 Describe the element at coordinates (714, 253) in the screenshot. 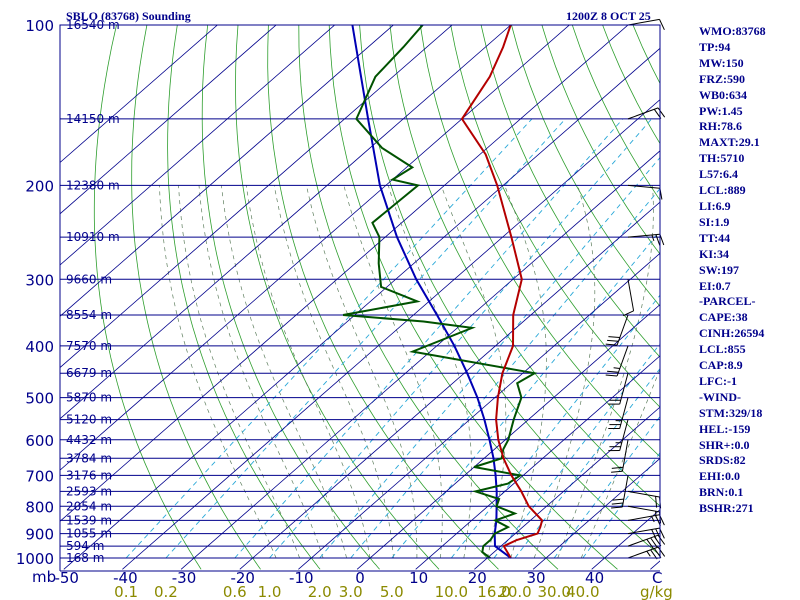

I see `index-item: KI:34` at that location.